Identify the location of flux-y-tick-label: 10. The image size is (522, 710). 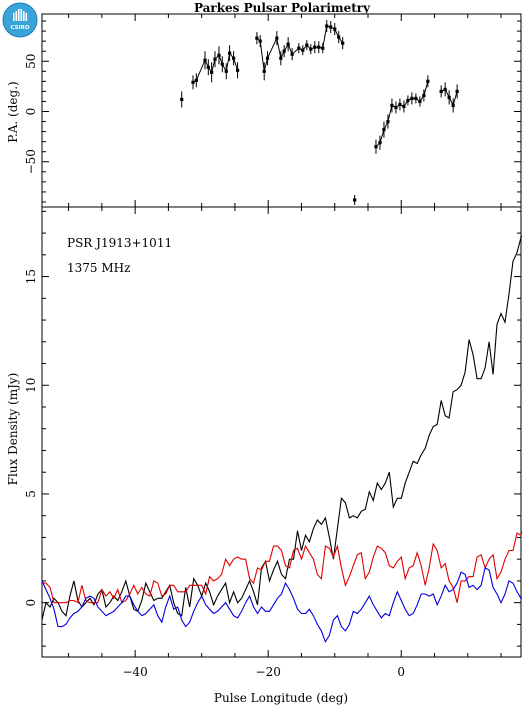
(31, 385).